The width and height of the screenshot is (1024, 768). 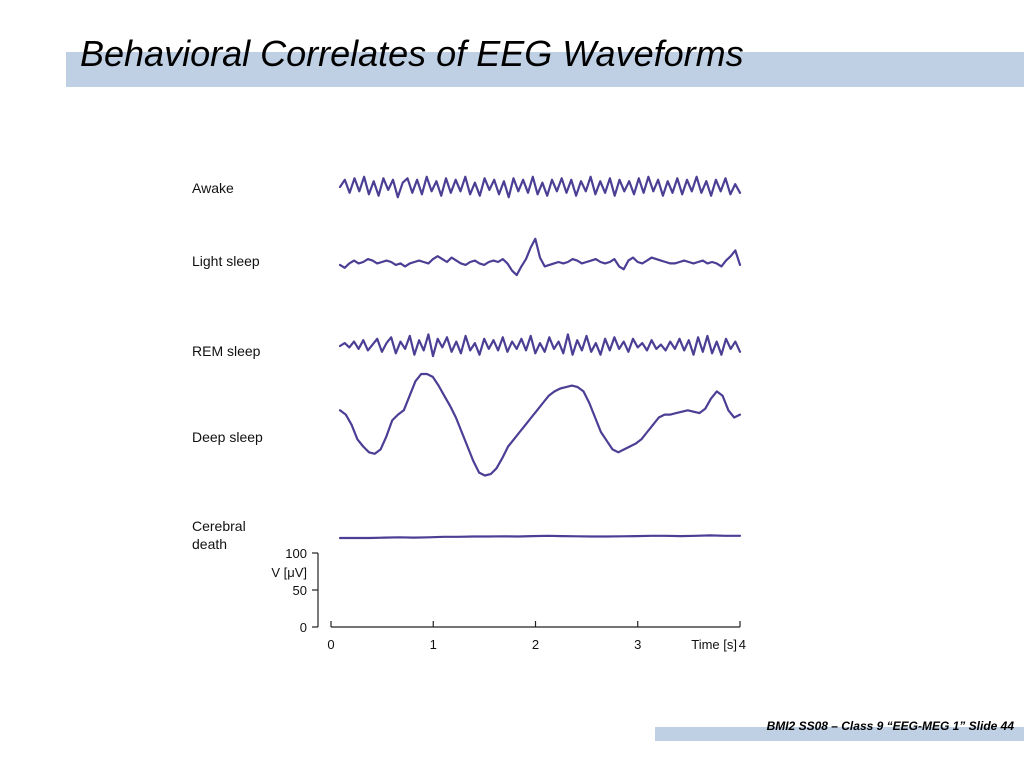 I want to click on trace-label: Cerebral, so click(x=219, y=526).